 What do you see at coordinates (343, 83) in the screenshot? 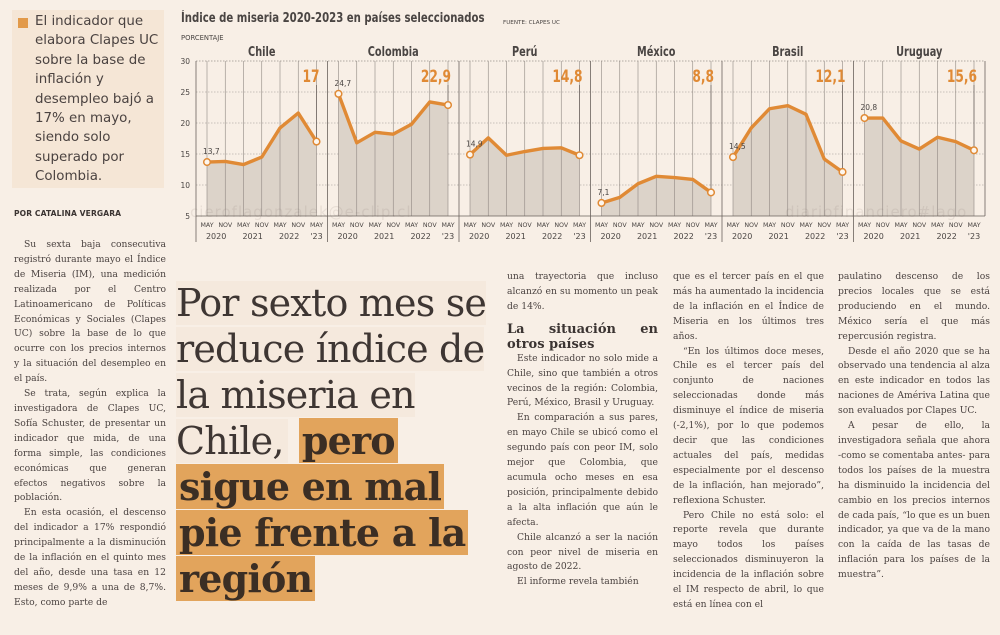
I see `start-value-label: 24,7` at bounding box center [343, 83].